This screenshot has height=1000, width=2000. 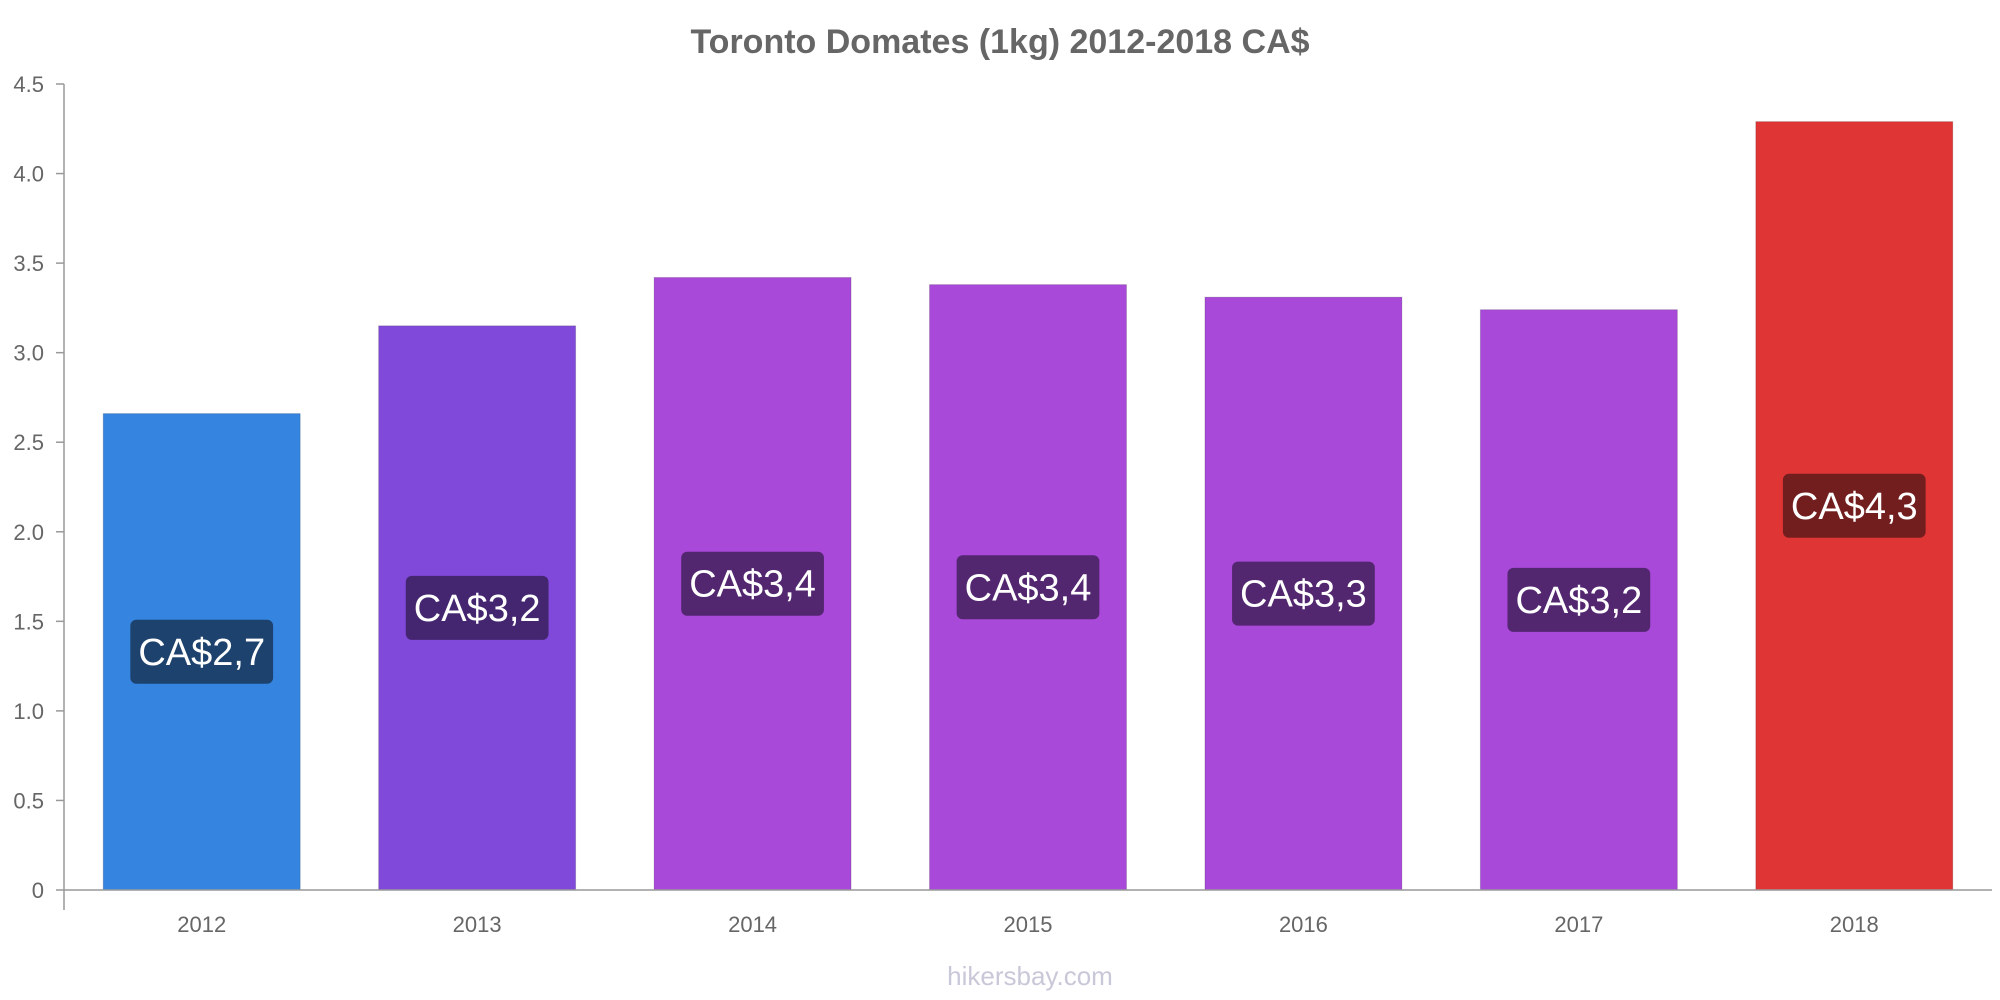 I want to click on y-tick-label: 0, so click(x=38, y=890).